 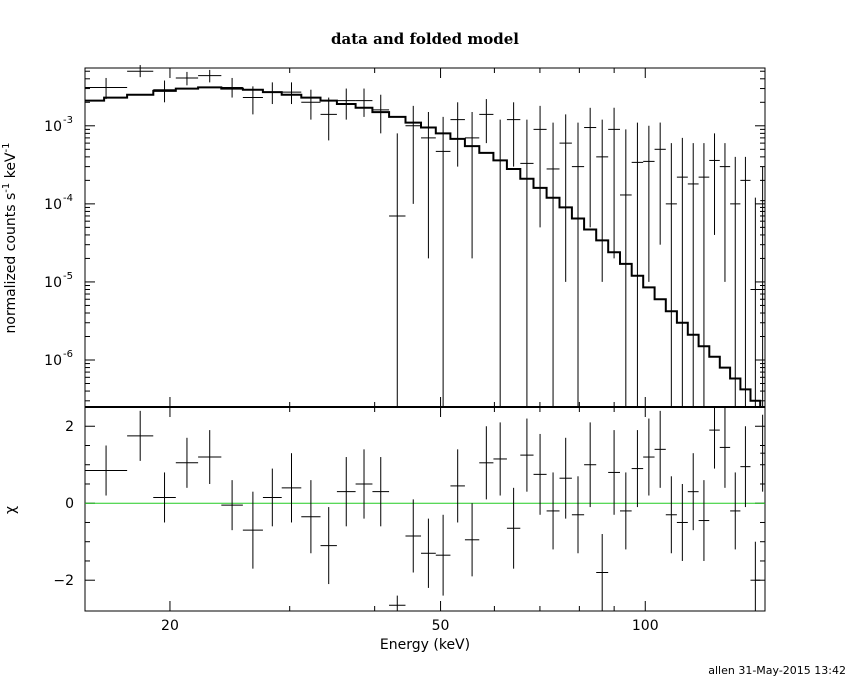 What do you see at coordinates (63, 581) in the screenshot?
I see `y-tick-label: −2` at bounding box center [63, 581].